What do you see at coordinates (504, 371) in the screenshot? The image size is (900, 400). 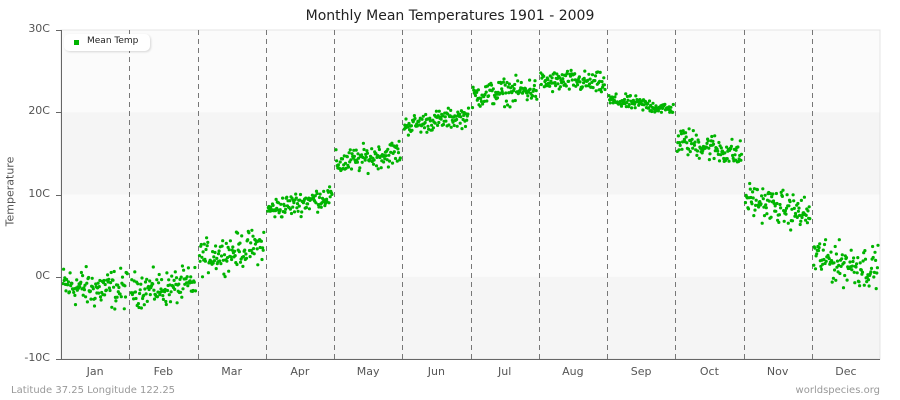 I see `x-tick-label: Jul` at bounding box center [504, 371].